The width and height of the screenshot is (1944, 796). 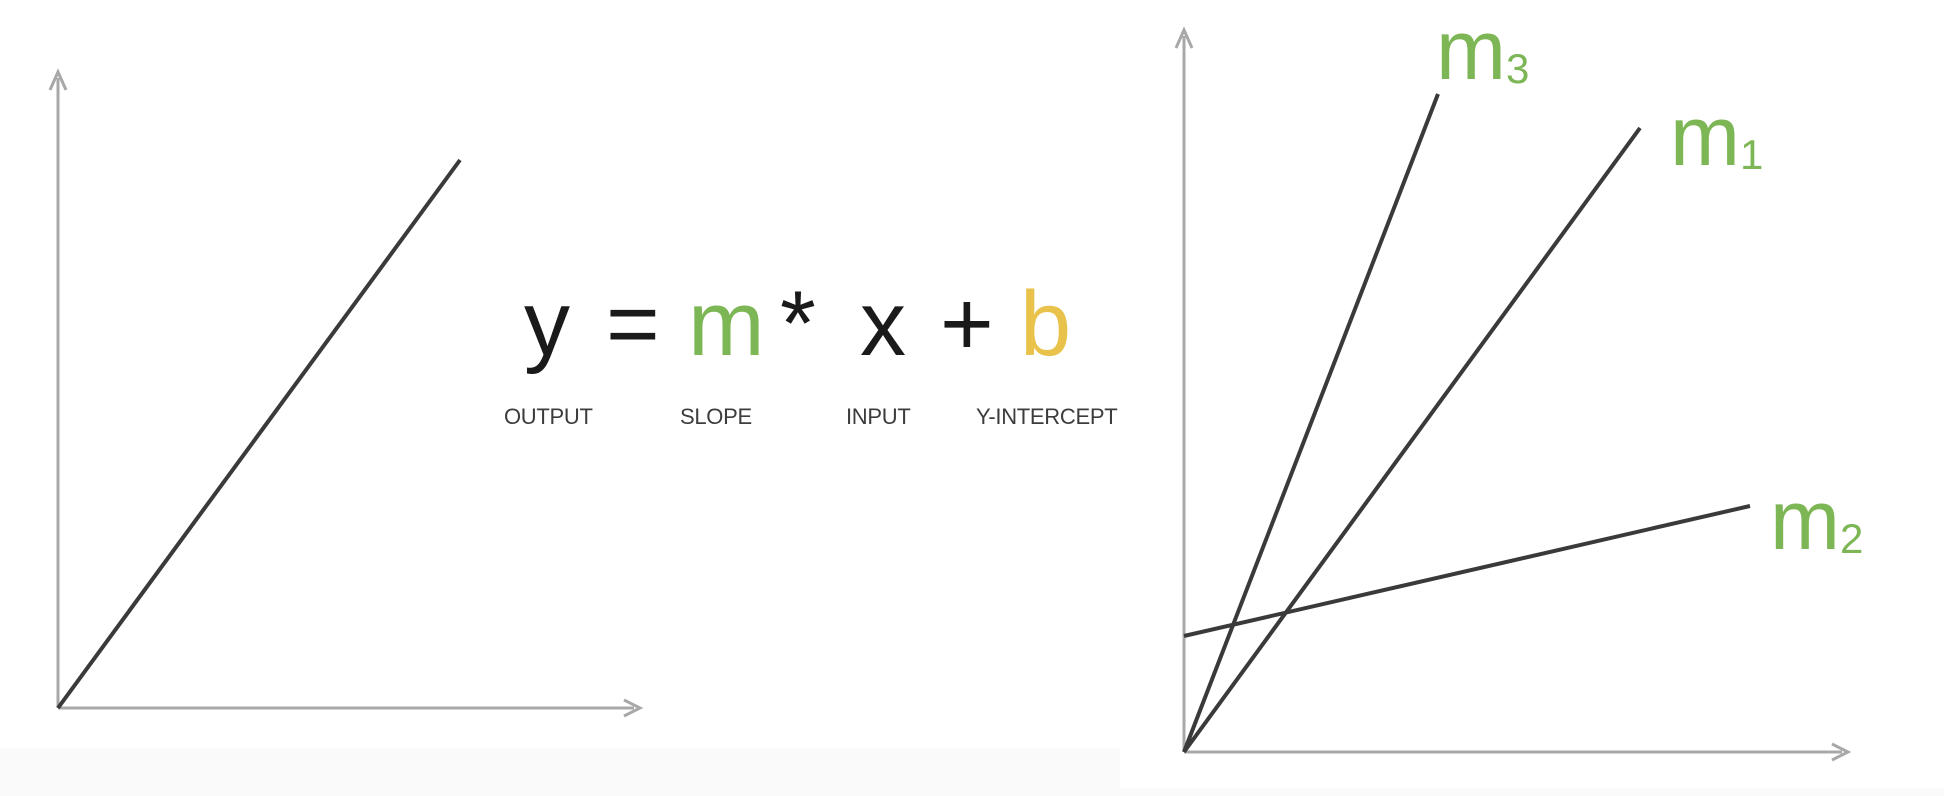 What do you see at coordinates (560, 772) in the screenshot?
I see `floor-shadow-left` at bounding box center [560, 772].